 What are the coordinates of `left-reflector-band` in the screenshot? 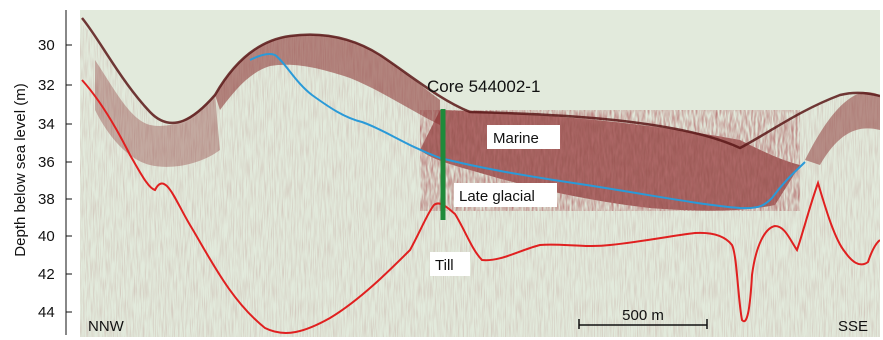 It's located at (157, 113).